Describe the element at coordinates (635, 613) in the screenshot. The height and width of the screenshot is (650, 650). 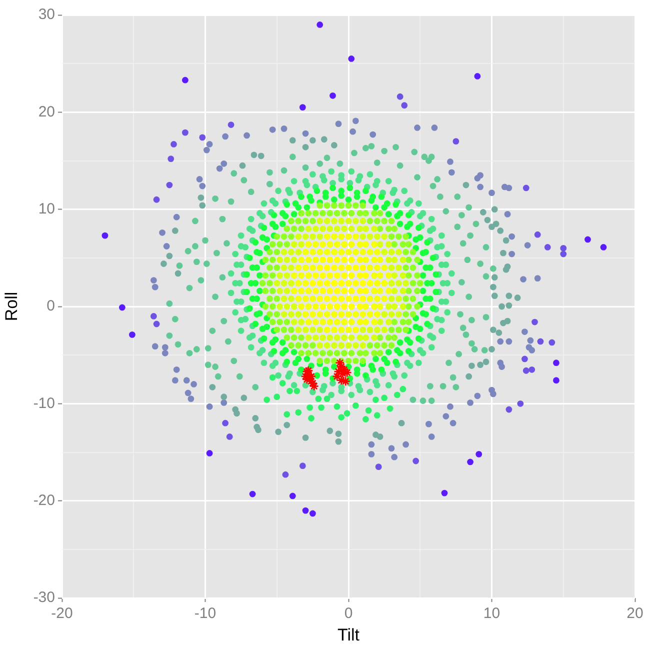
I see `x-tick-label: 20` at that location.